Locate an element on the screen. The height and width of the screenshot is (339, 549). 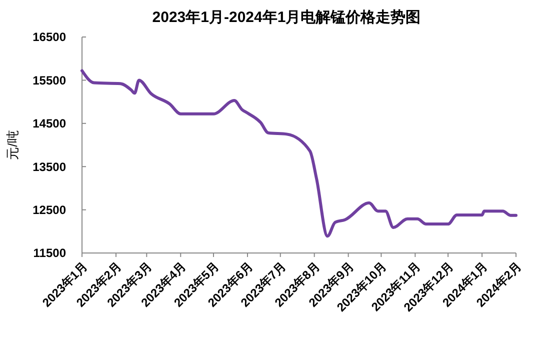
chart-title: 2023年1月-2024年1月电解锰价格走势图 is located at coordinates (286, 17).